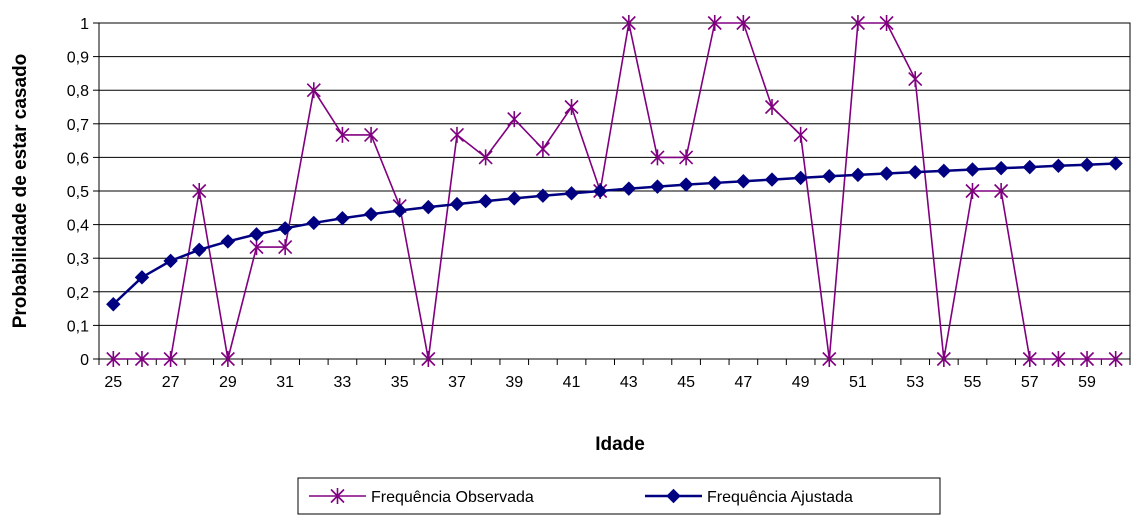  Describe the element at coordinates (78, 226) in the screenshot. I see `y-tick-label: 0,4` at that location.